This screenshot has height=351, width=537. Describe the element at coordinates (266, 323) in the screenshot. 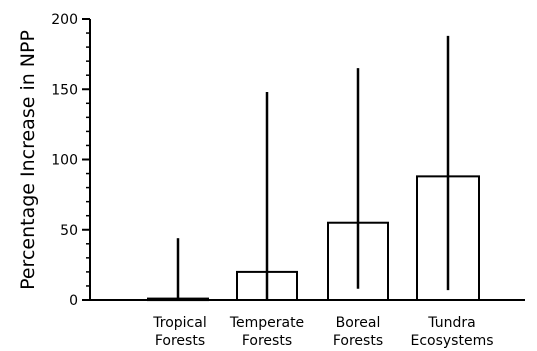

I see `x-category-label-line: Temperate` at that location.